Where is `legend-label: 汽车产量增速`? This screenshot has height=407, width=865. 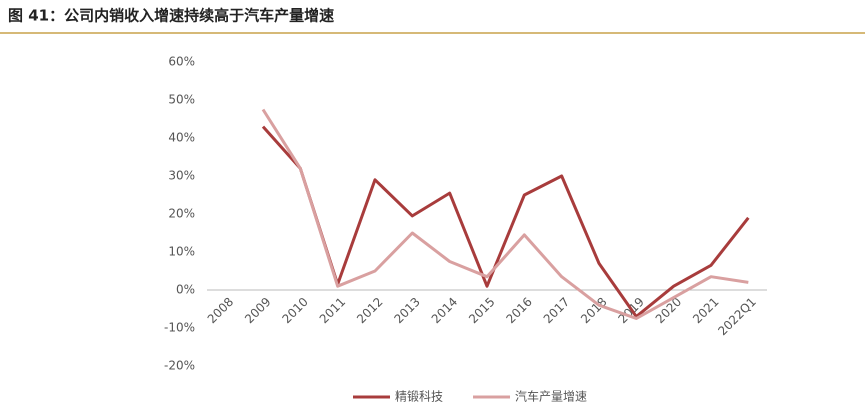
legend-label: 汽车产量增速 is located at coordinates (551, 396).